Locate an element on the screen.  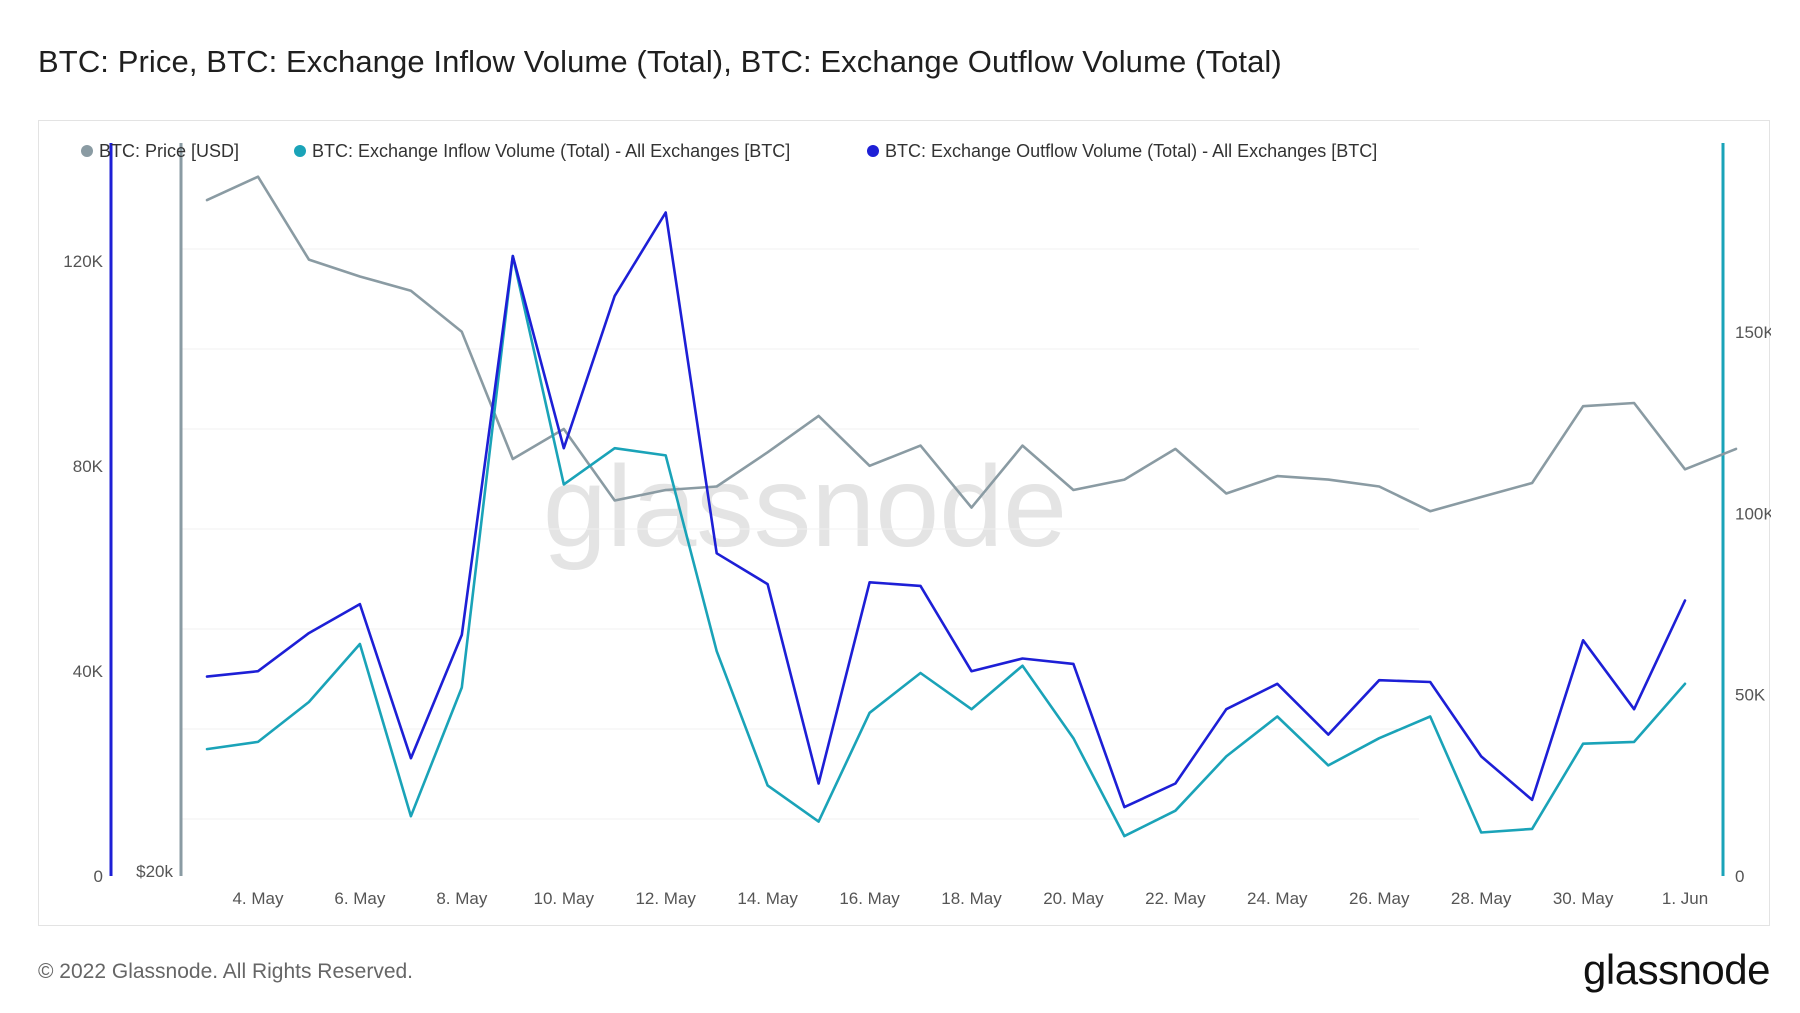
x-axis-tick-label: 22. May is located at coordinates (1175, 898).